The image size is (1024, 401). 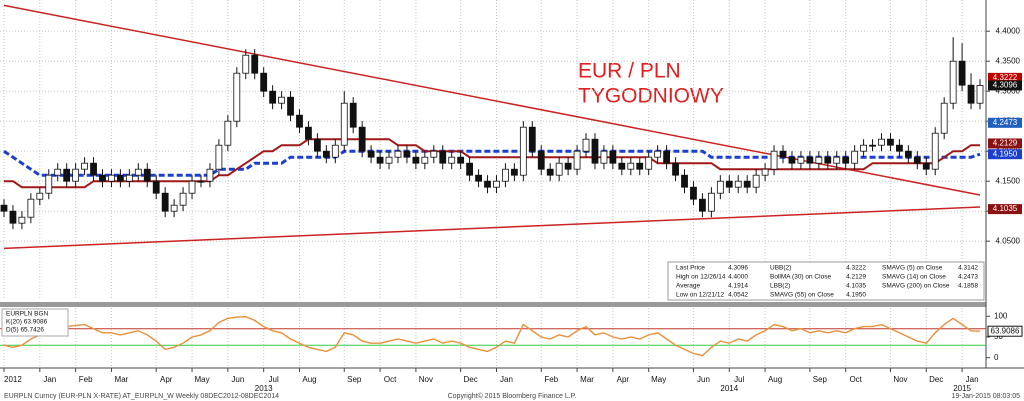 What do you see at coordinates (1008, 30) in the screenshot?
I see `y-tick-label: 4.4000` at bounding box center [1008, 30].